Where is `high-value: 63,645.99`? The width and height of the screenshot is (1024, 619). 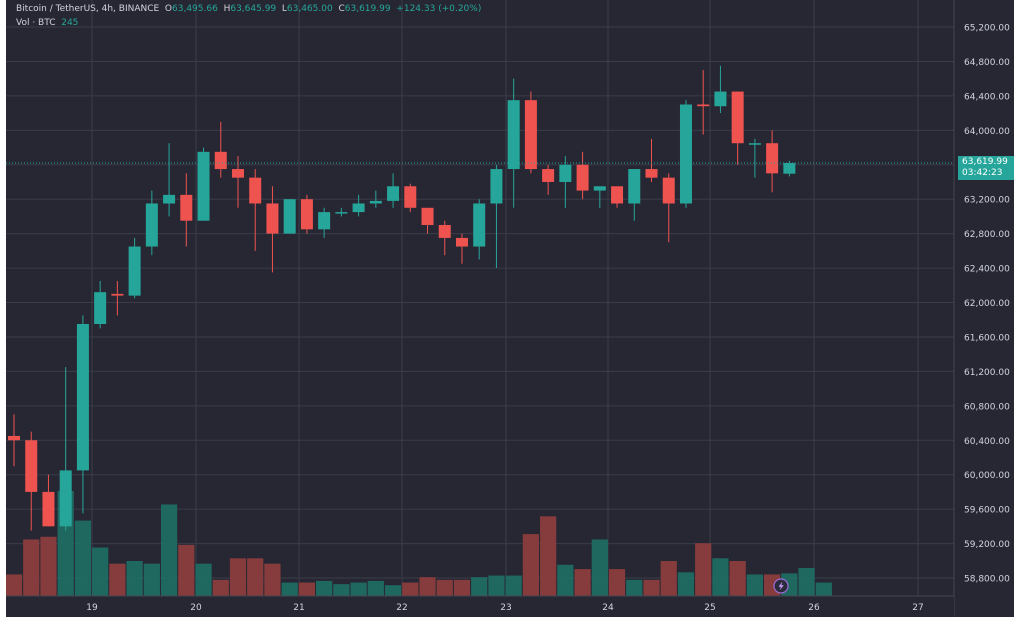
high-value: 63,645.99 is located at coordinates (253, 9).